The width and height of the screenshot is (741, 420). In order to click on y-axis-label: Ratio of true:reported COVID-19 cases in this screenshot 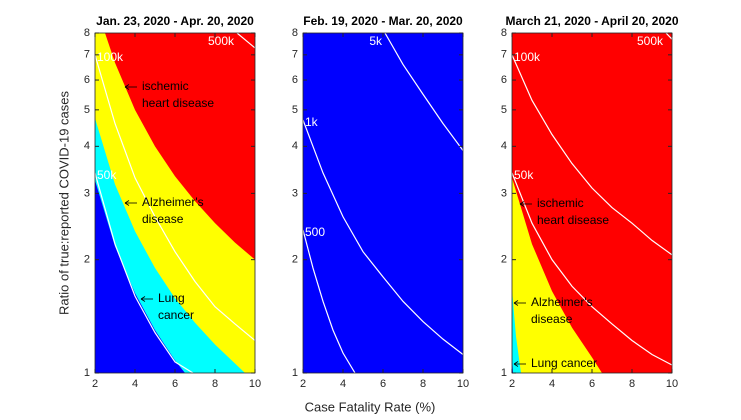, I will do `click(63, 203)`.